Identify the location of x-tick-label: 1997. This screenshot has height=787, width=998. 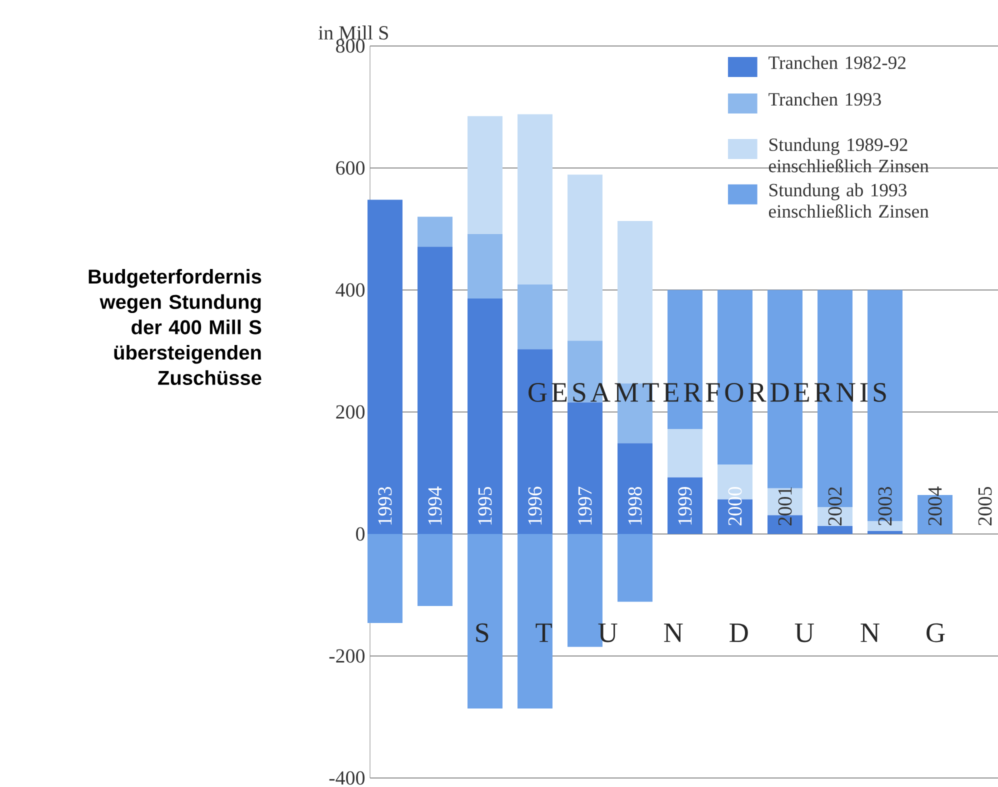
(585, 505).